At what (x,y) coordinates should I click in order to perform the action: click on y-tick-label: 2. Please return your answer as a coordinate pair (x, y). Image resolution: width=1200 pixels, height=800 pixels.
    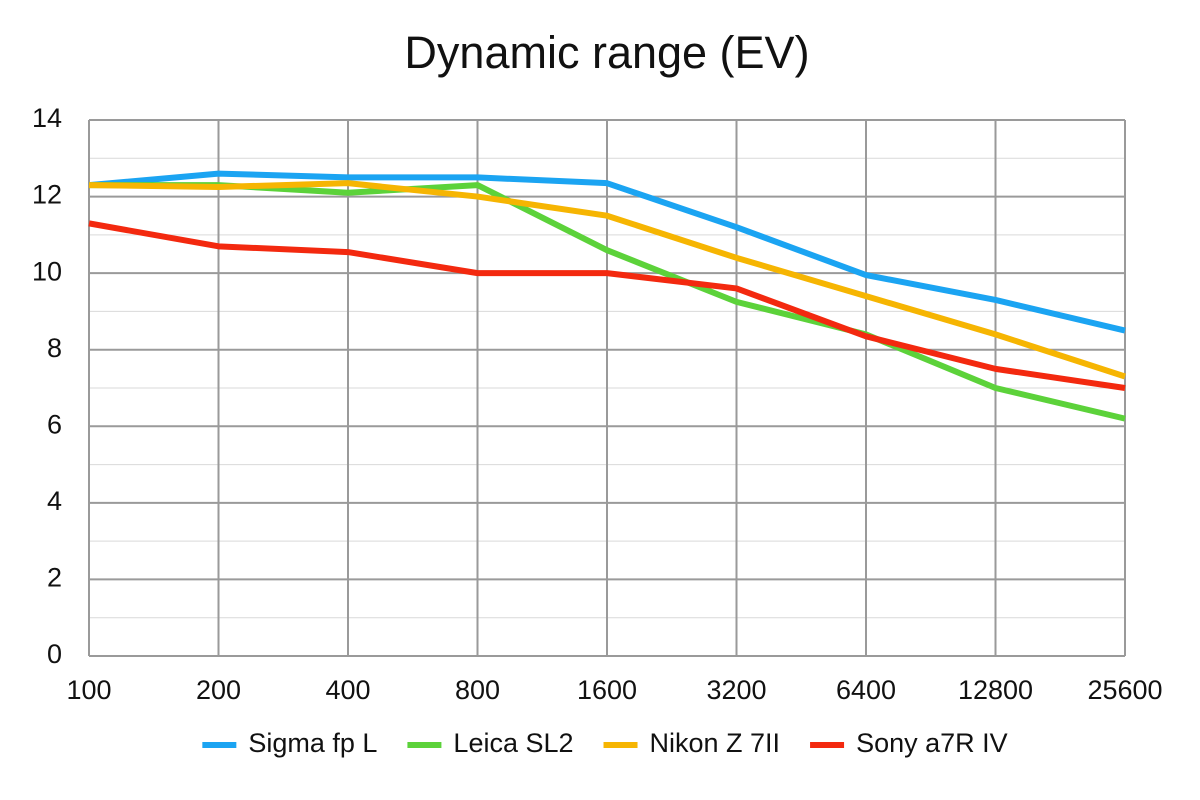
    Looking at the image, I should click on (54, 578).